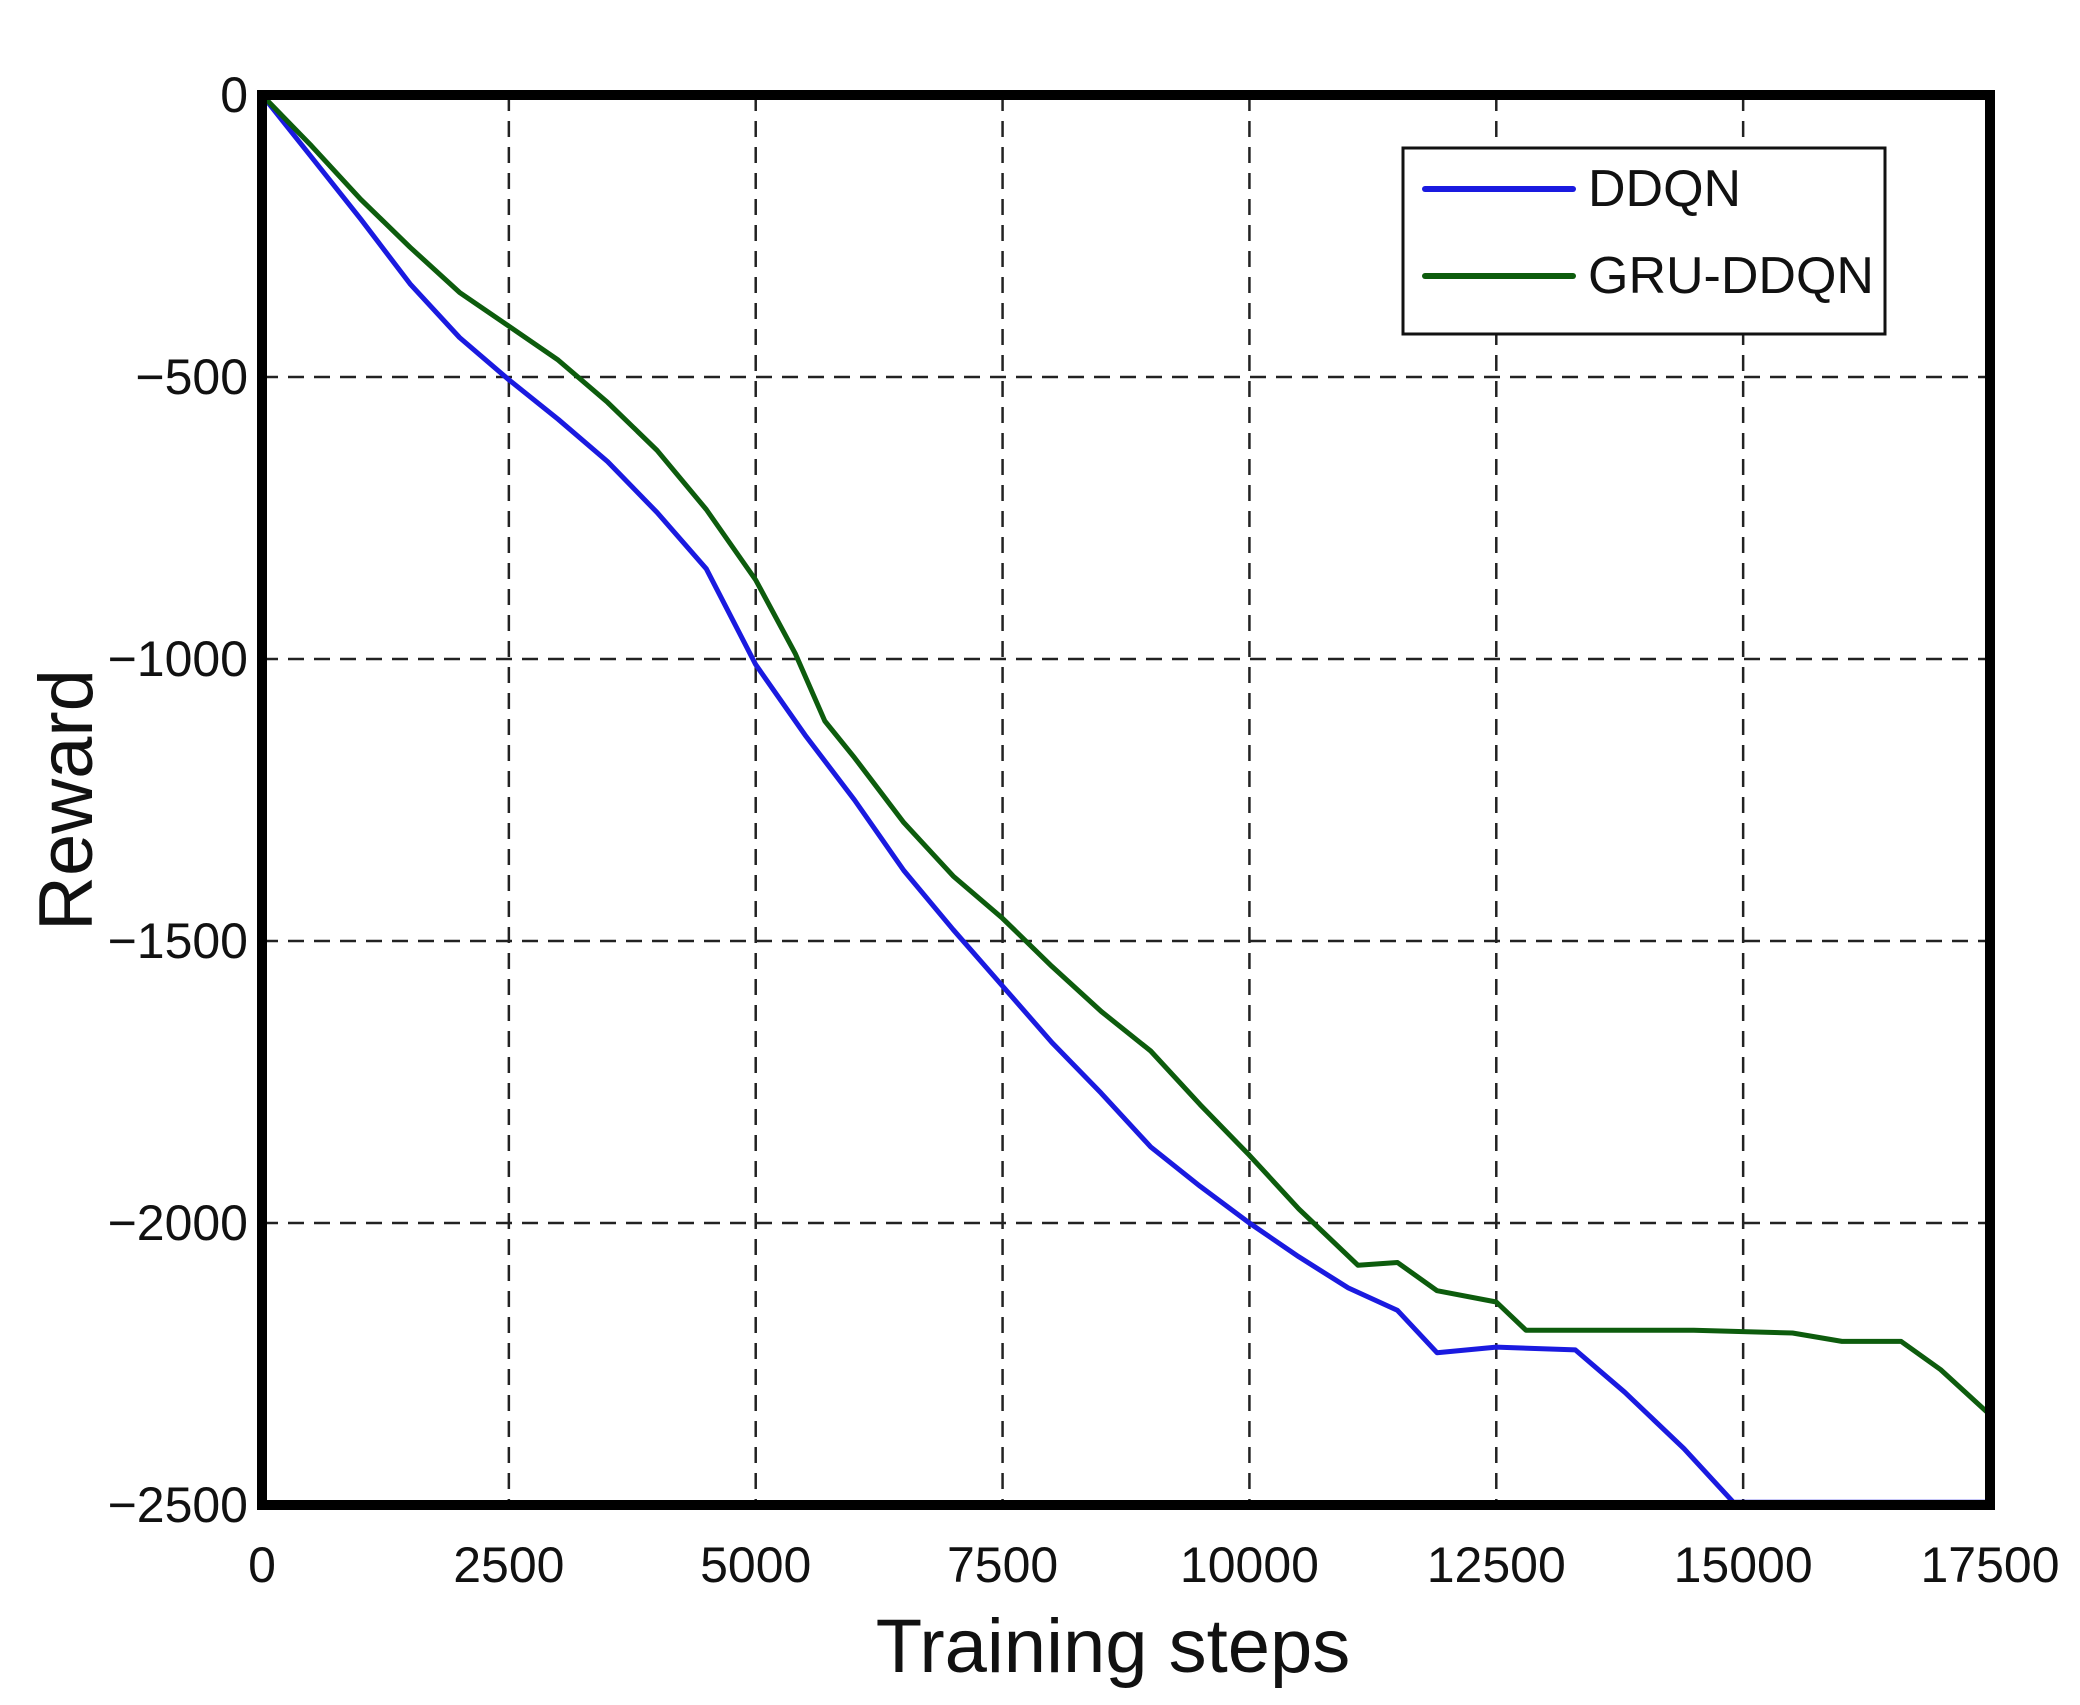 The width and height of the screenshot is (2080, 1705). Describe the element at coordinates (1002, 1565) in the screenshot. I see `x-tick-label: 7500` at that location.